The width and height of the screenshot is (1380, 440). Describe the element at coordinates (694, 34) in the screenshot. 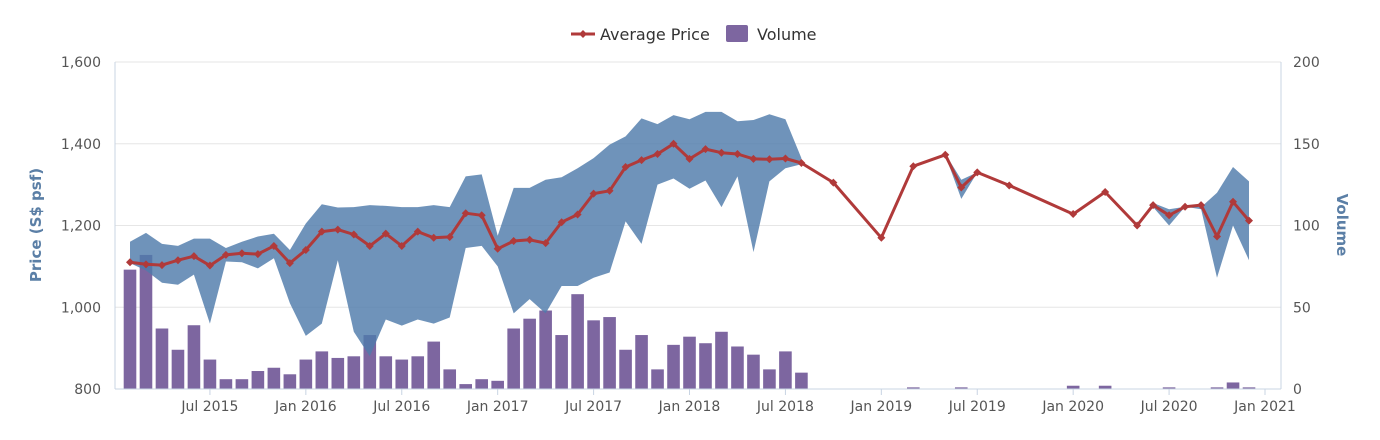

I see `legend: Average Price Volume` at that location.